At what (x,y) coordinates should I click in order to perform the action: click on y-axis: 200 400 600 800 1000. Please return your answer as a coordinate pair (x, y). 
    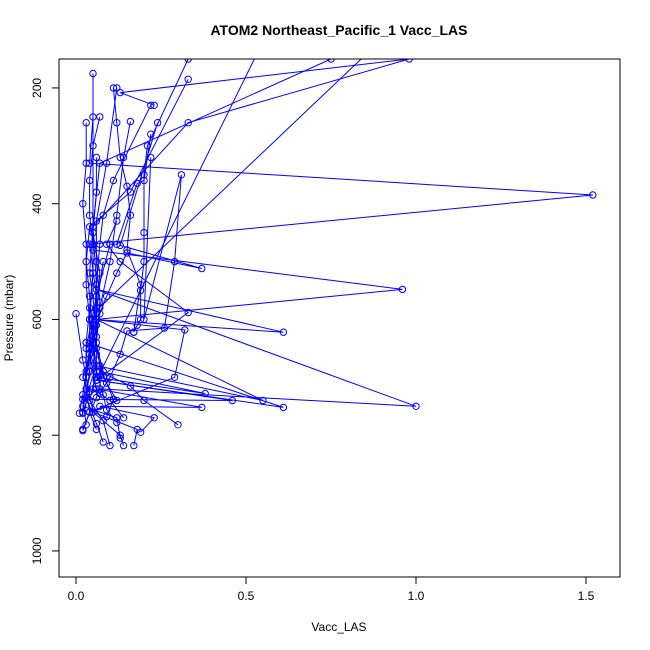
    Looking at the image, I should click on (44, 321).